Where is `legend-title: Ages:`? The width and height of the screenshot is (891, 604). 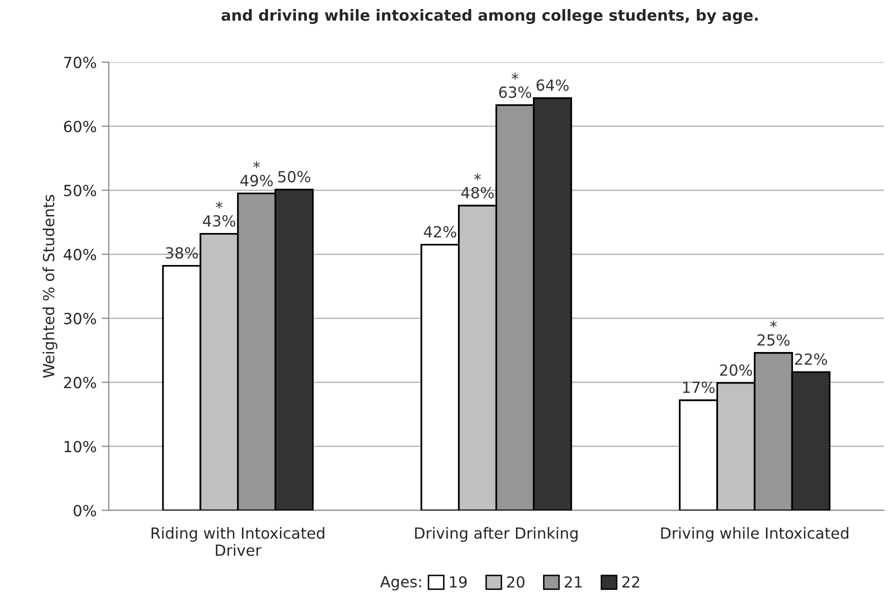 legend-title: Ages: is located at coordinates (400, 583).